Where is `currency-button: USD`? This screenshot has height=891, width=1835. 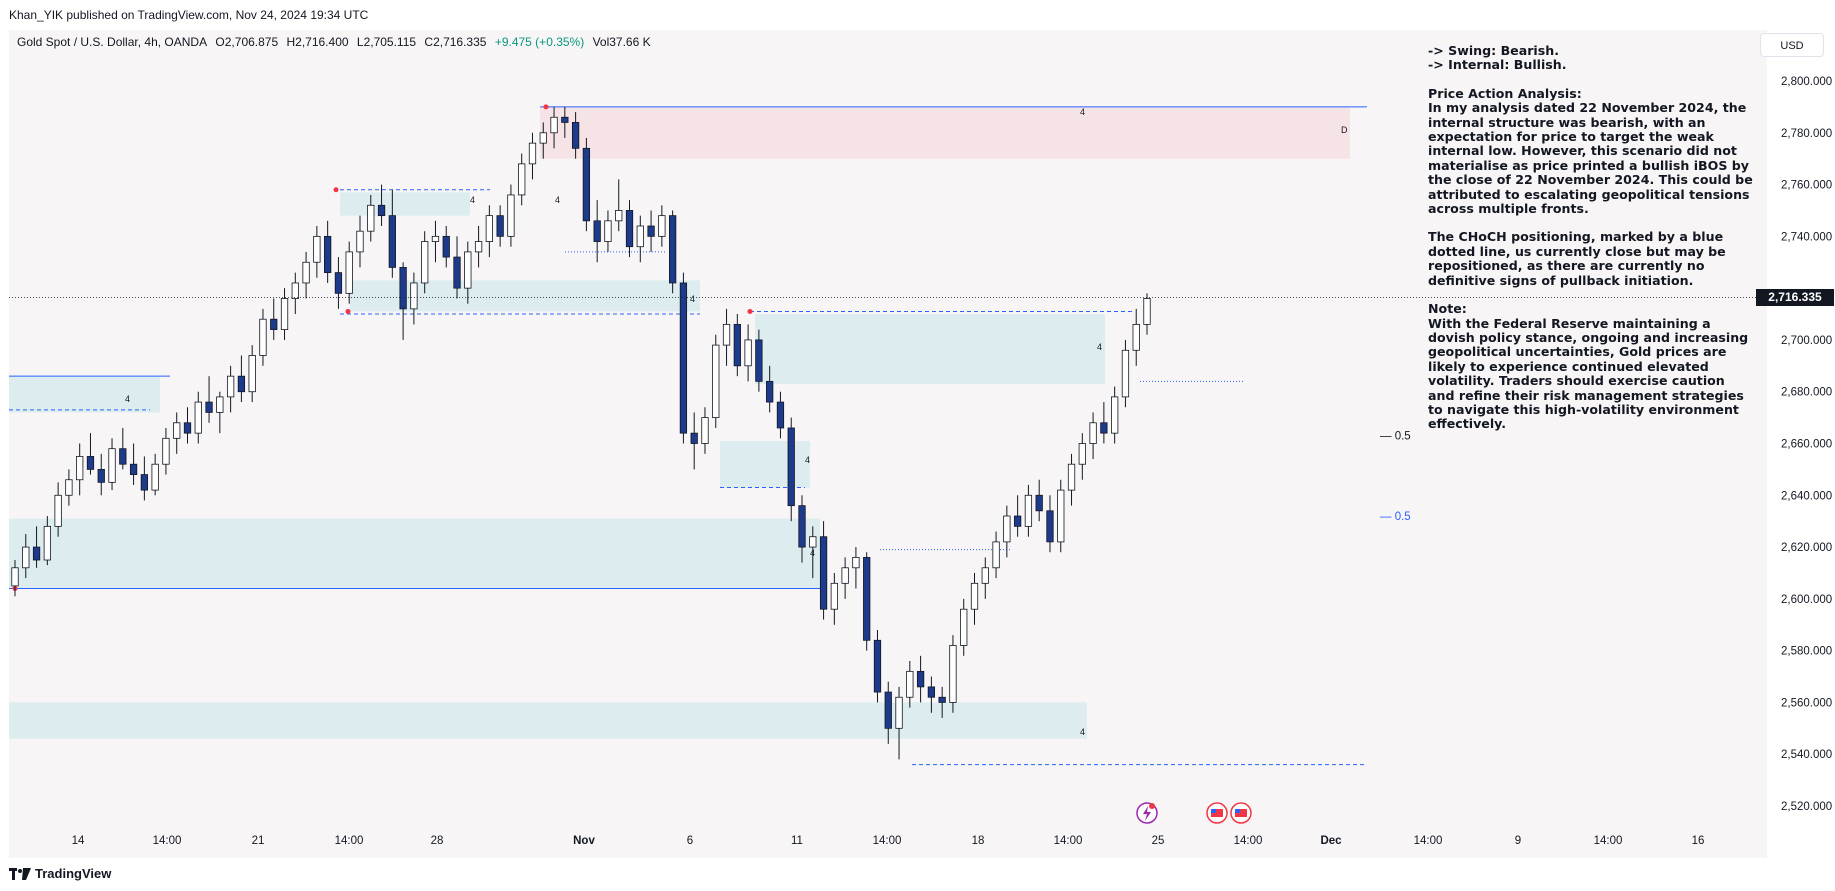 currency-button: USD is located at coordinates (1792, 45).